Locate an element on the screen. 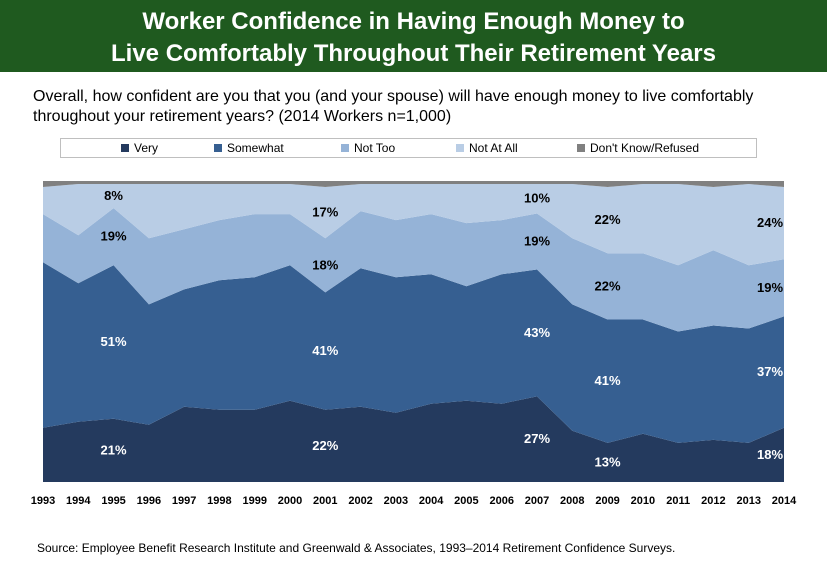 The height and width of the screenshot is (566, 827). legend-item-somewhat: Somewhat is located at coordinates (249, 148).